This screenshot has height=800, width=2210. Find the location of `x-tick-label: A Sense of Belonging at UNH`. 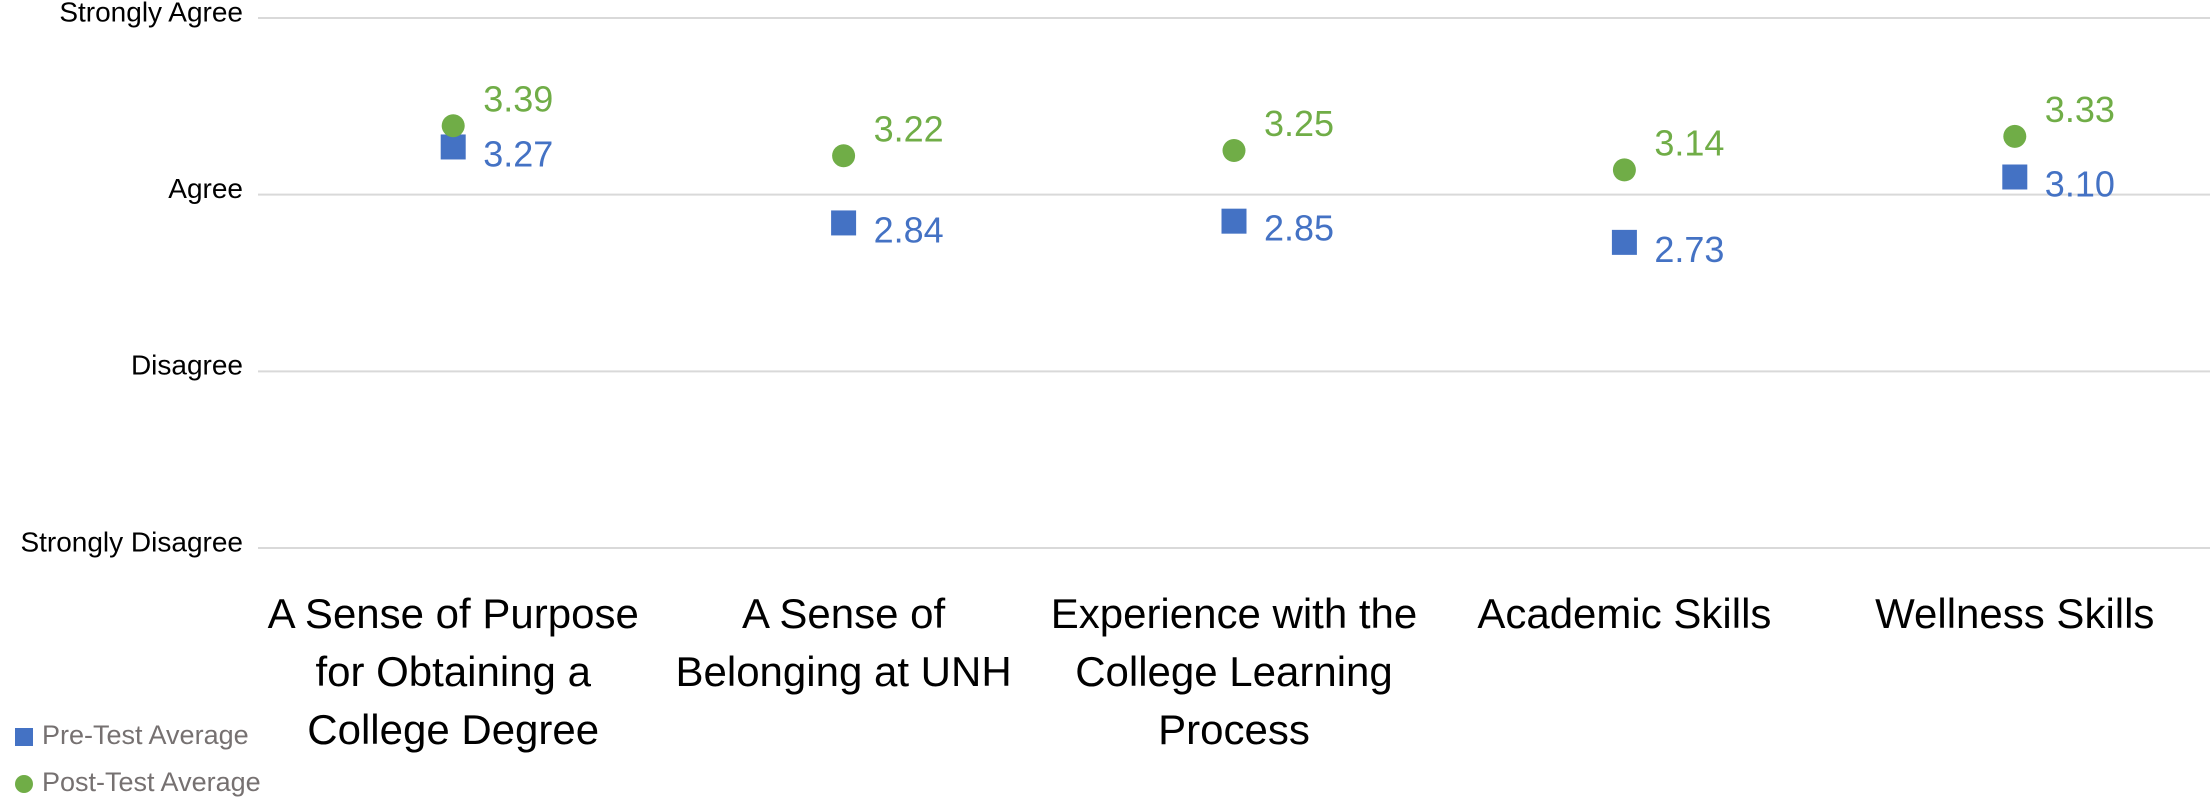

x-tick-label: A Sense of Belonging at UNH is located at coordinates (843, 642).